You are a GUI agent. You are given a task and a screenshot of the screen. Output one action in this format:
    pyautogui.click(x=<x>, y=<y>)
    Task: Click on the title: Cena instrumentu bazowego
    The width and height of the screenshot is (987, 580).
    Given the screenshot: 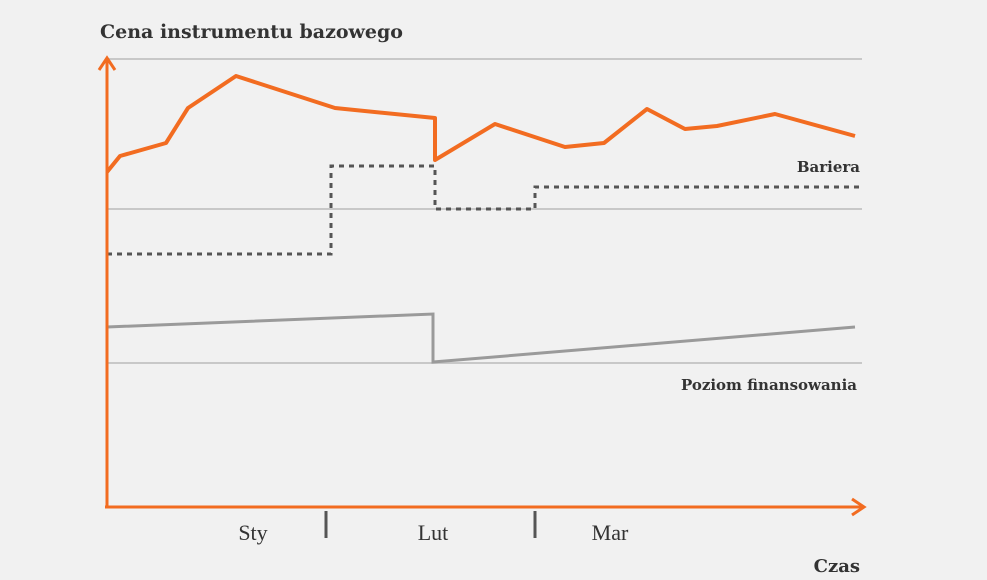 What is the action you would take?
    pyautogui.click(x=251, y=32)
    